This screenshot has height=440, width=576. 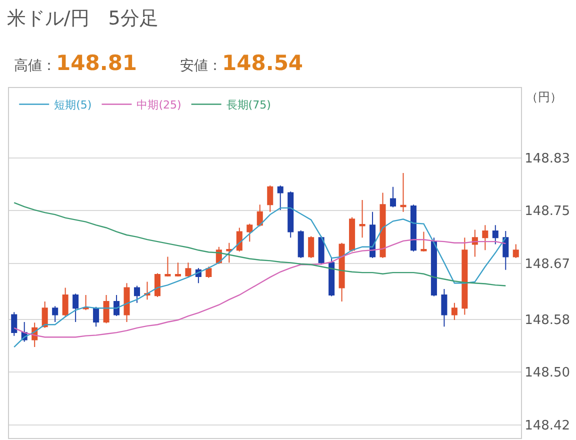 I want to click on legend-label: 中期(25), so click(x=159, y=105).